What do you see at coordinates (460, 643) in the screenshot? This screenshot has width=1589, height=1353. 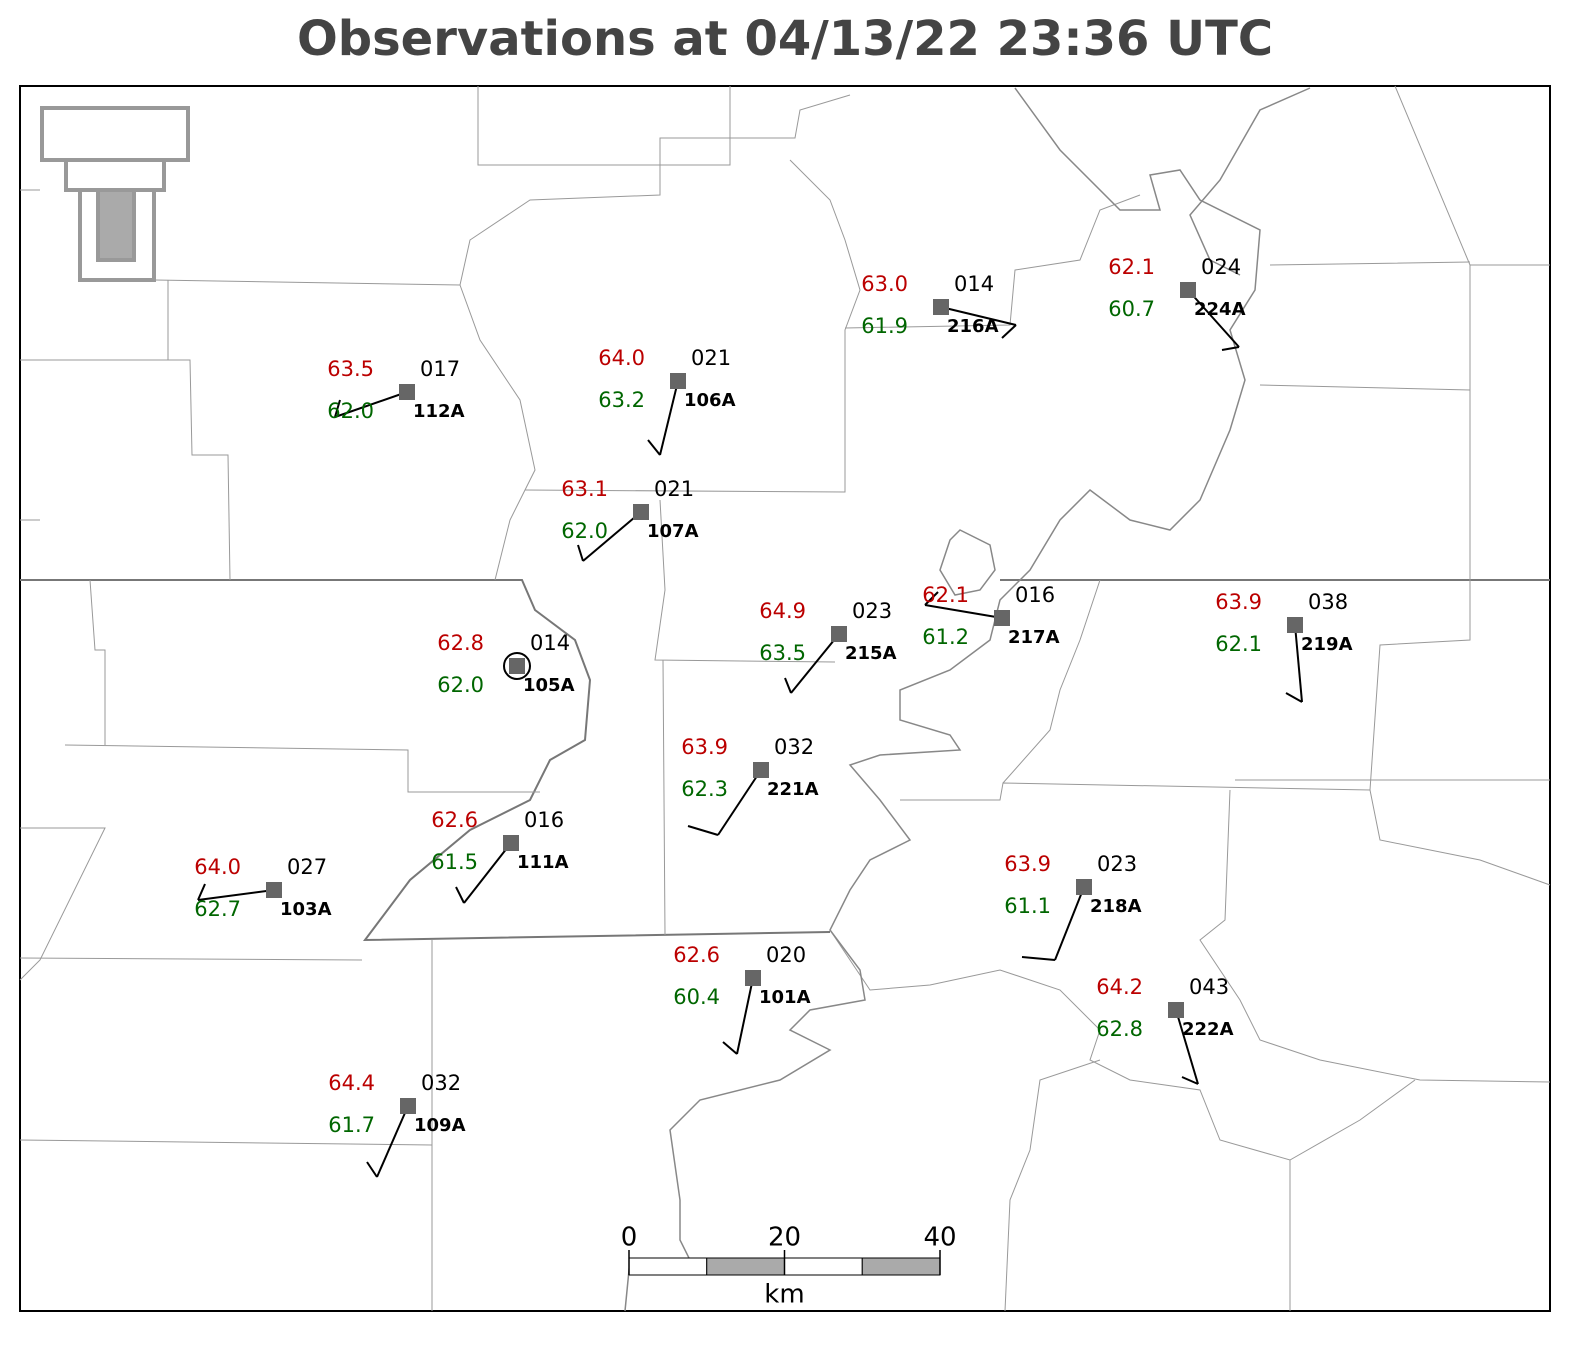 I see `temperature: 62.8` at bounding box center [460, 643].